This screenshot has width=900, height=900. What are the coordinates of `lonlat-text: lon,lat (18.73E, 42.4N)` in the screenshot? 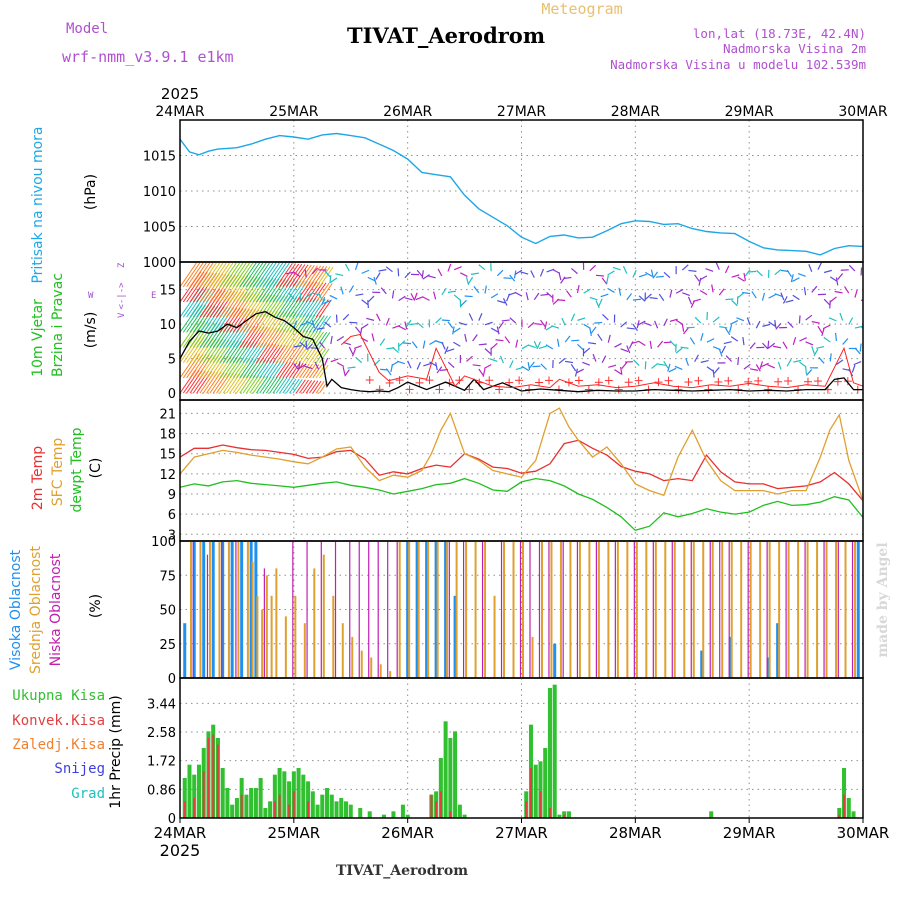 It's located at (779, 33).